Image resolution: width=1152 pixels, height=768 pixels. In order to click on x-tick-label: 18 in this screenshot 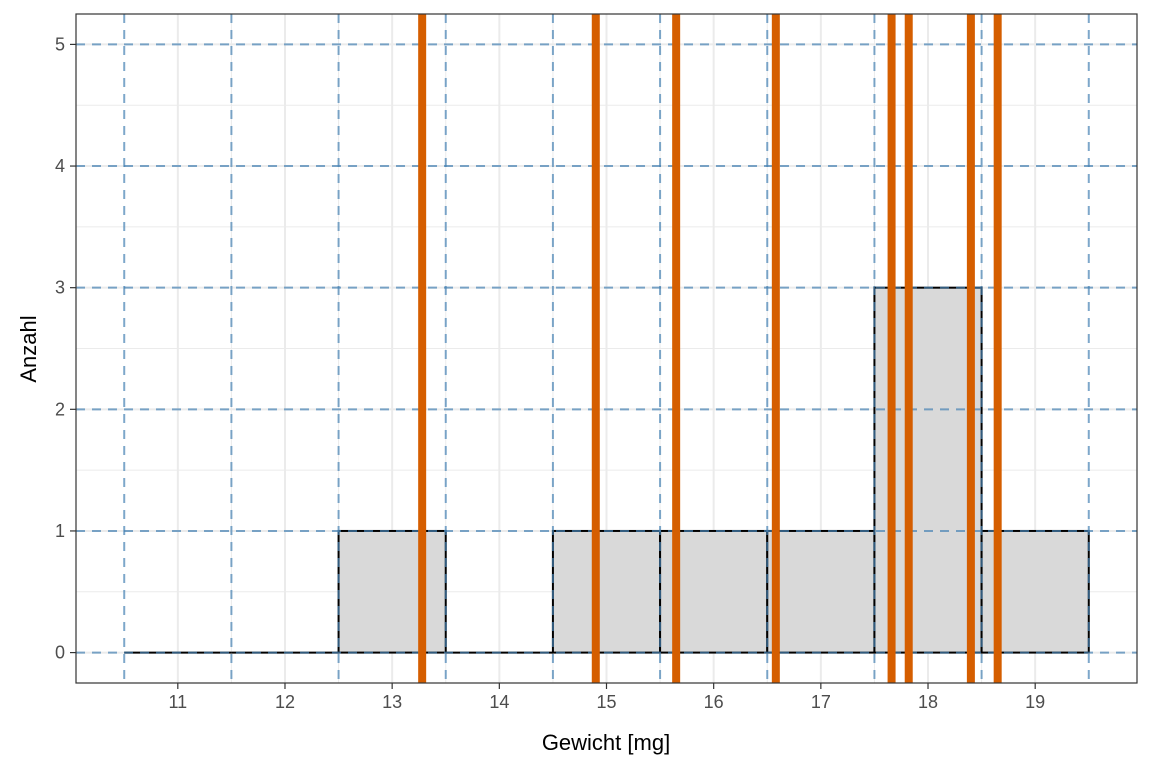, I will do `click(928, 702)`.